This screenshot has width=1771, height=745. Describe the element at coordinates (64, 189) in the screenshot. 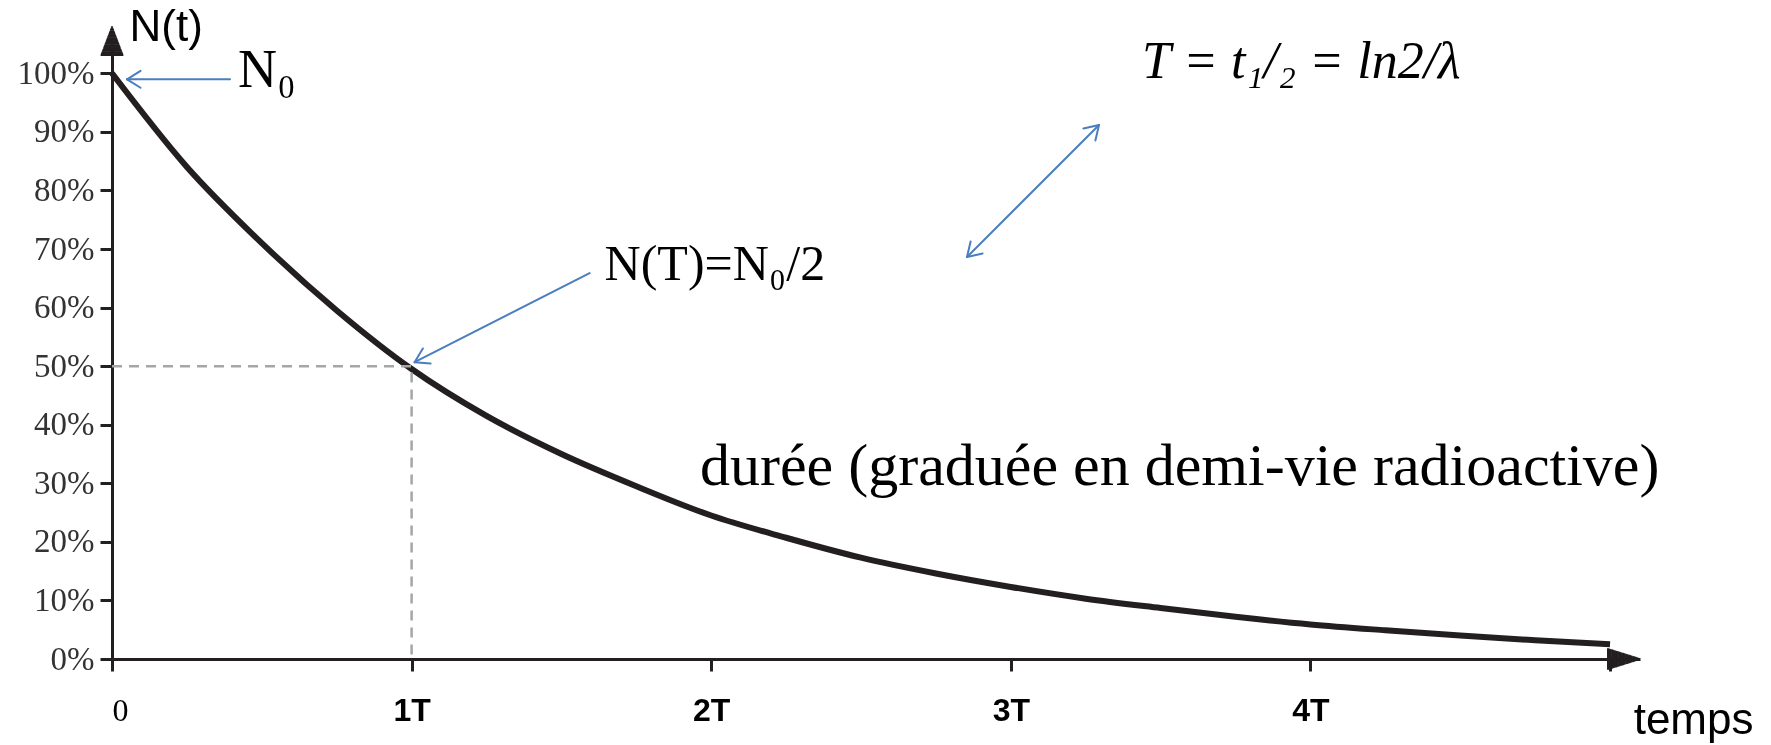

I see `y-tick-label: 80%` at that location.